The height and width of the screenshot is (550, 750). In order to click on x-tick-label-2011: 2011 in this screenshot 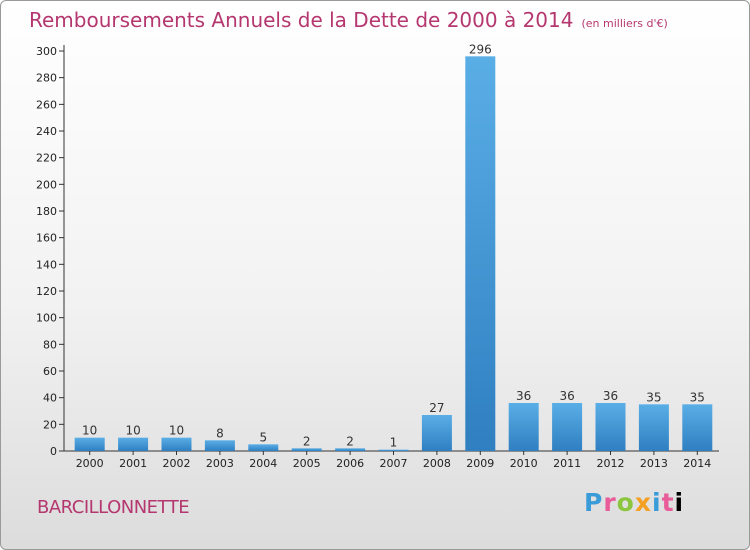, I will do `click(567, 463)`.